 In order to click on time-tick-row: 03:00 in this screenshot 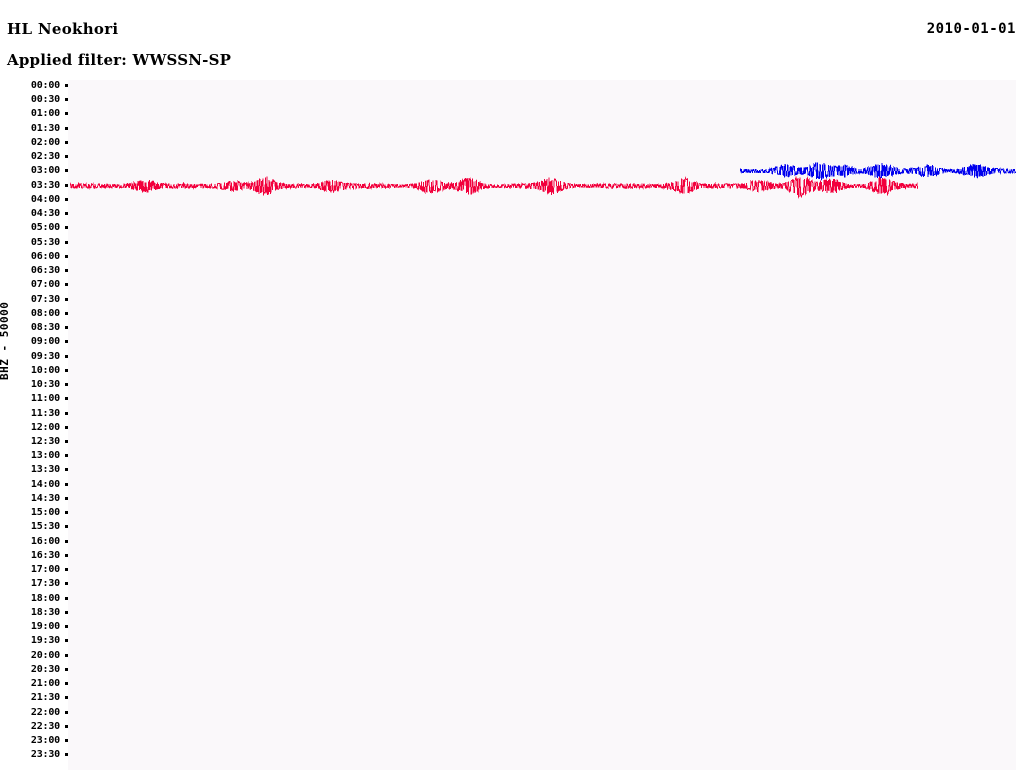, I will do `click(34, 171)`.